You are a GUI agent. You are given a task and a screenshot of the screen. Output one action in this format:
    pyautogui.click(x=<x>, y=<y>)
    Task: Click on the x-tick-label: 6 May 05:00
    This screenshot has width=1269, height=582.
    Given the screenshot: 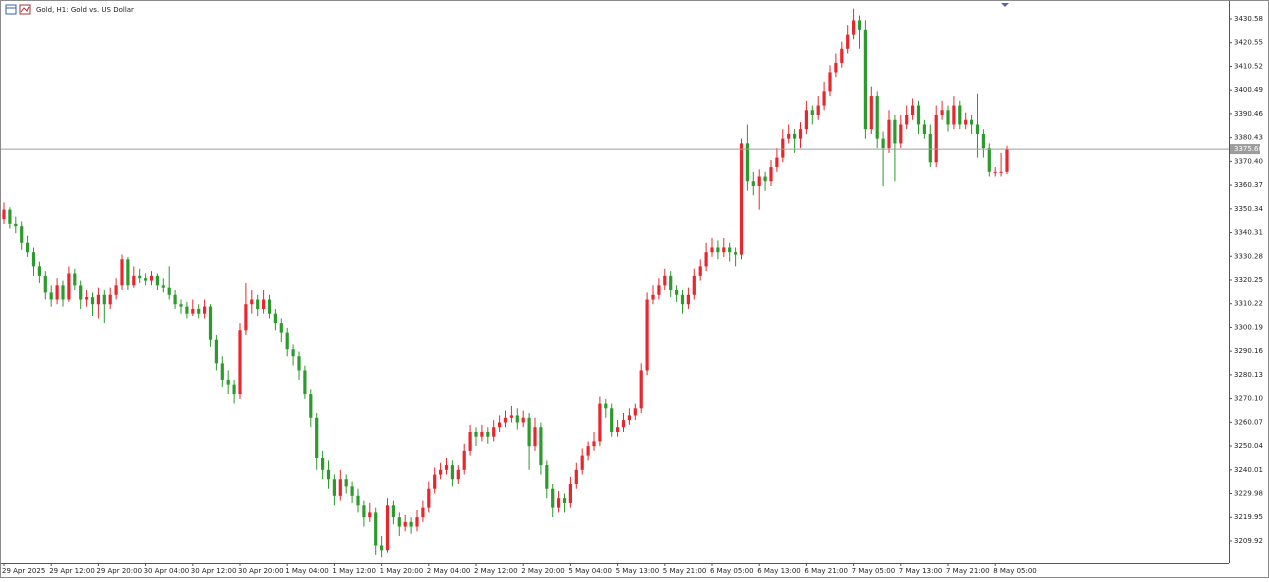 What is the action you would take?
    pyautogui.click(x=732, y=571)
    